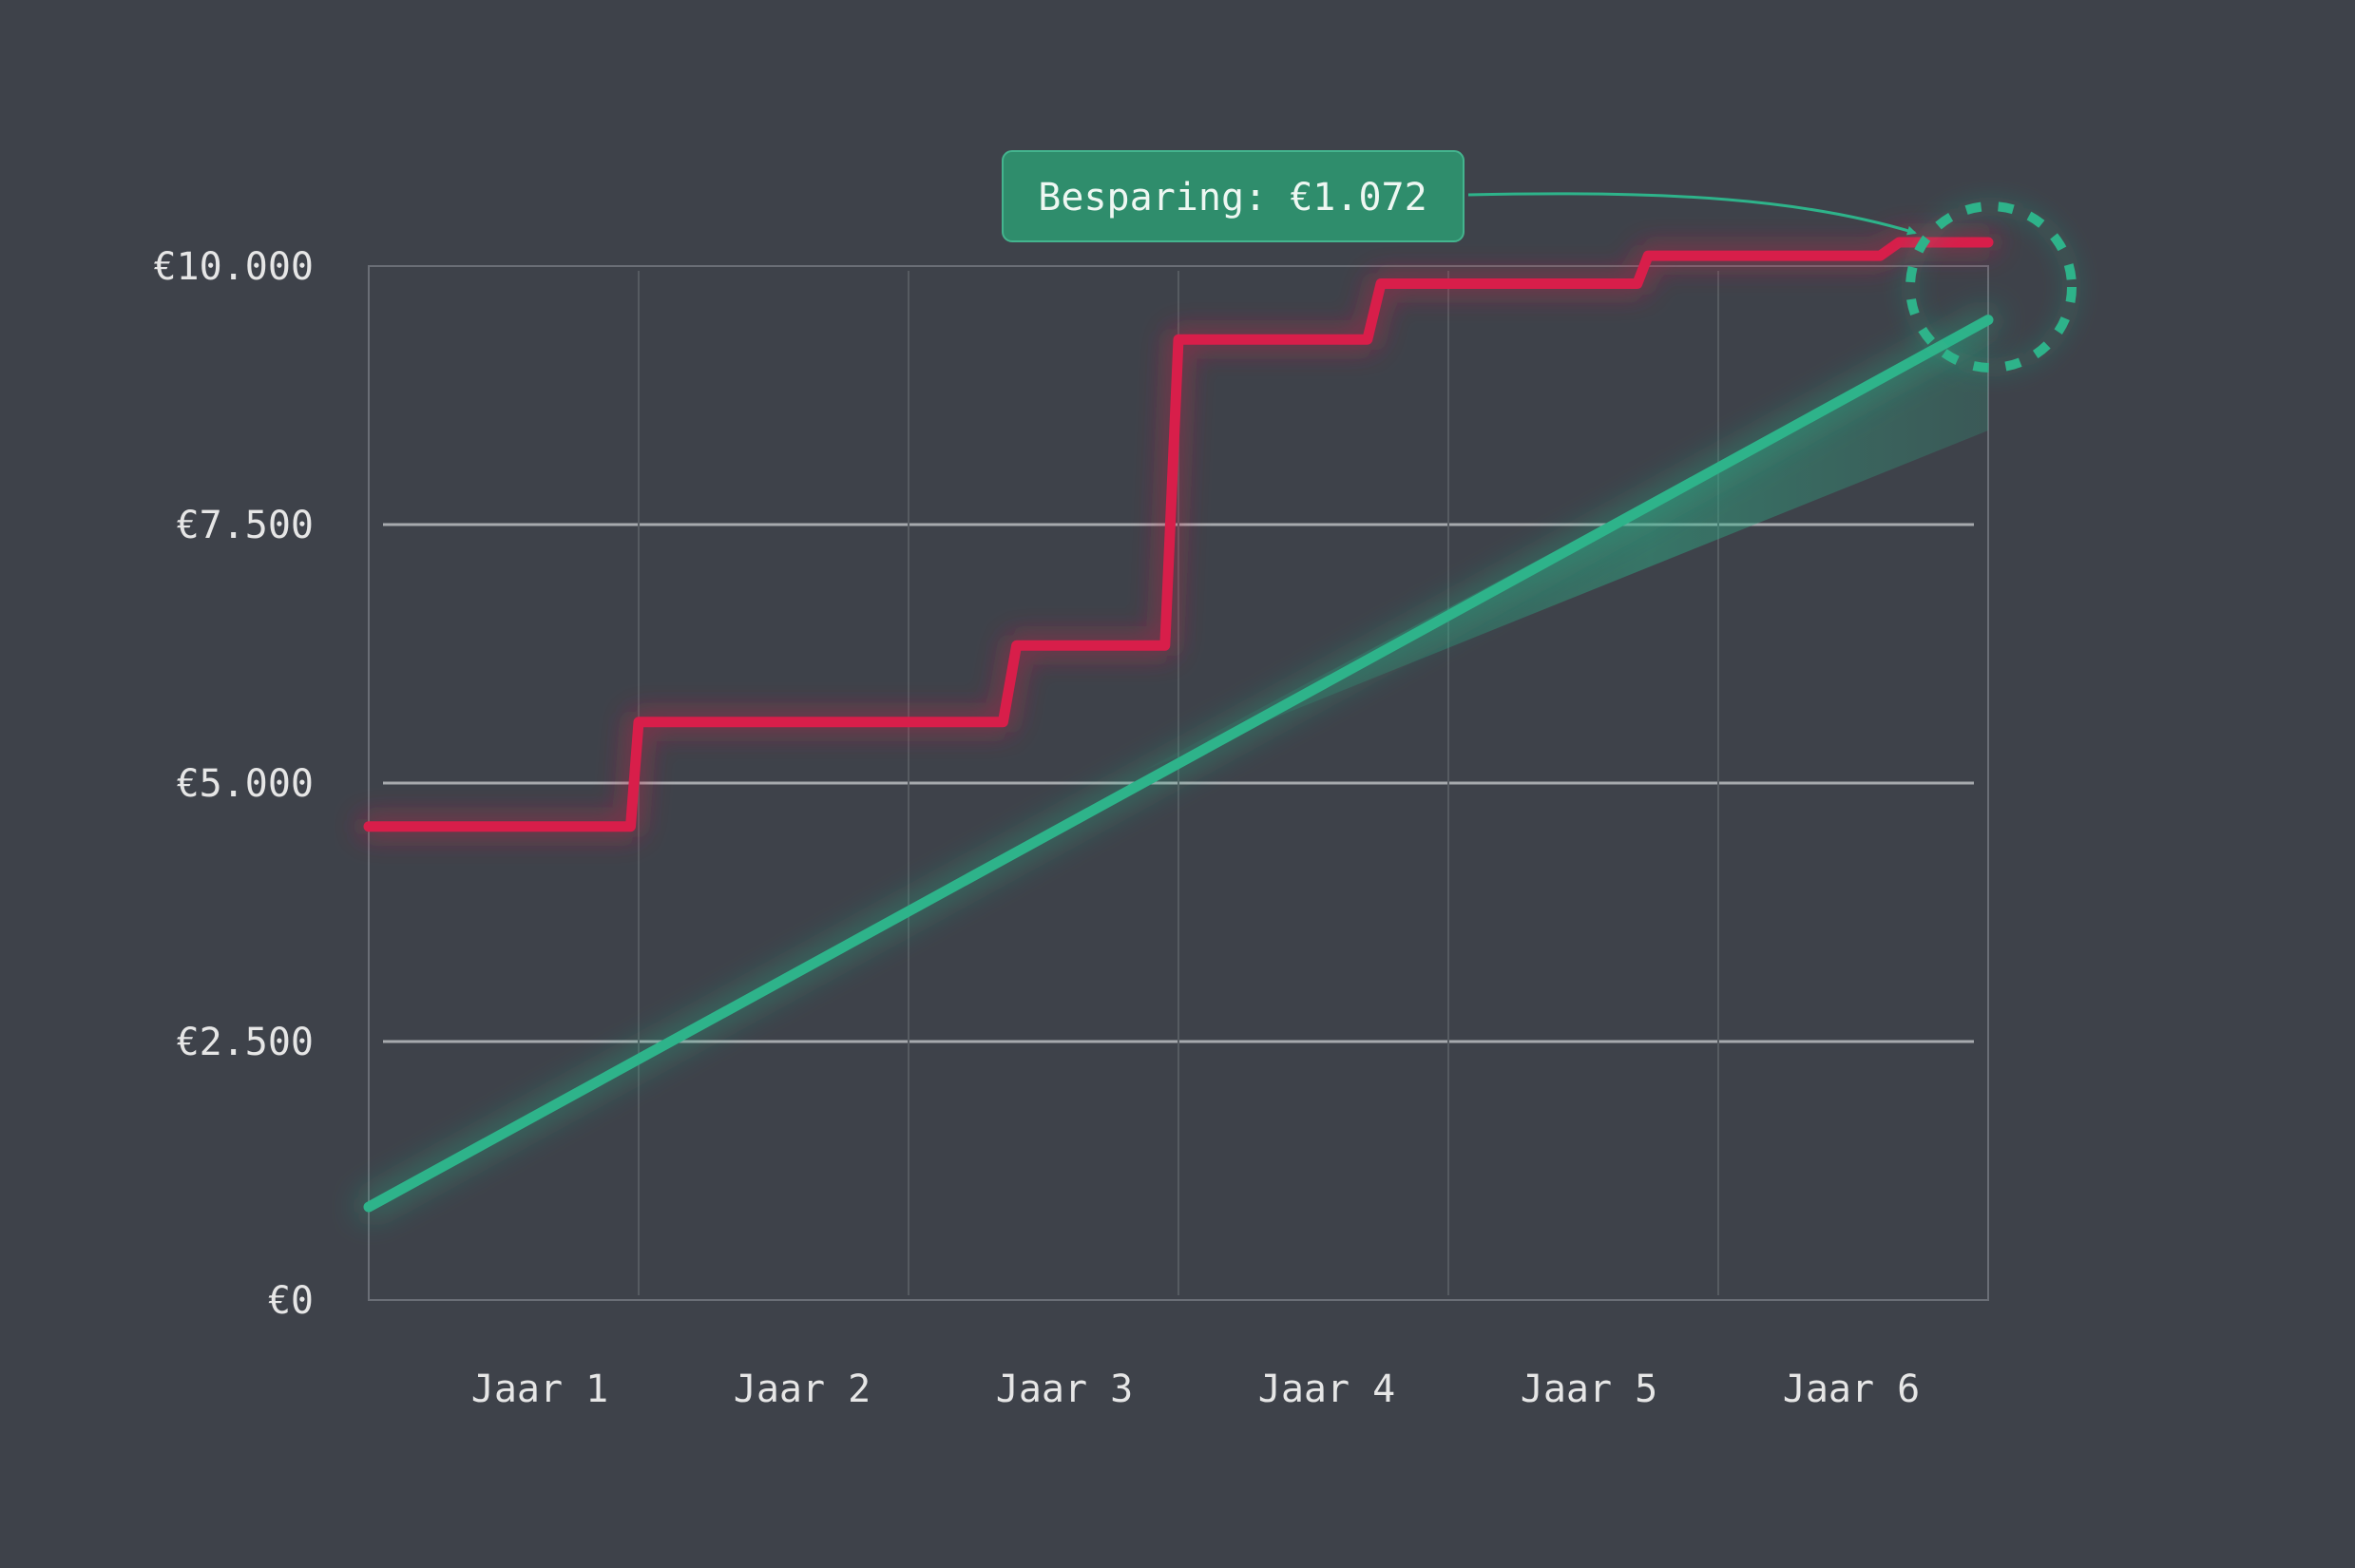 The width and height of the screenshot is (2355, 1568). Describe the element at coordinates (1539, 262) in the screenshot. I see `savings-annotation: Besparing: €1.072` at that location.